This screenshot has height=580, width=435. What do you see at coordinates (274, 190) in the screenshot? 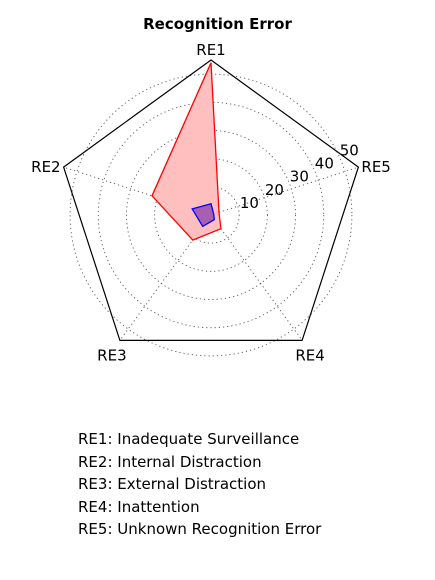
I see `r-tick-label-20: 20` at bounding box center [274, 190].